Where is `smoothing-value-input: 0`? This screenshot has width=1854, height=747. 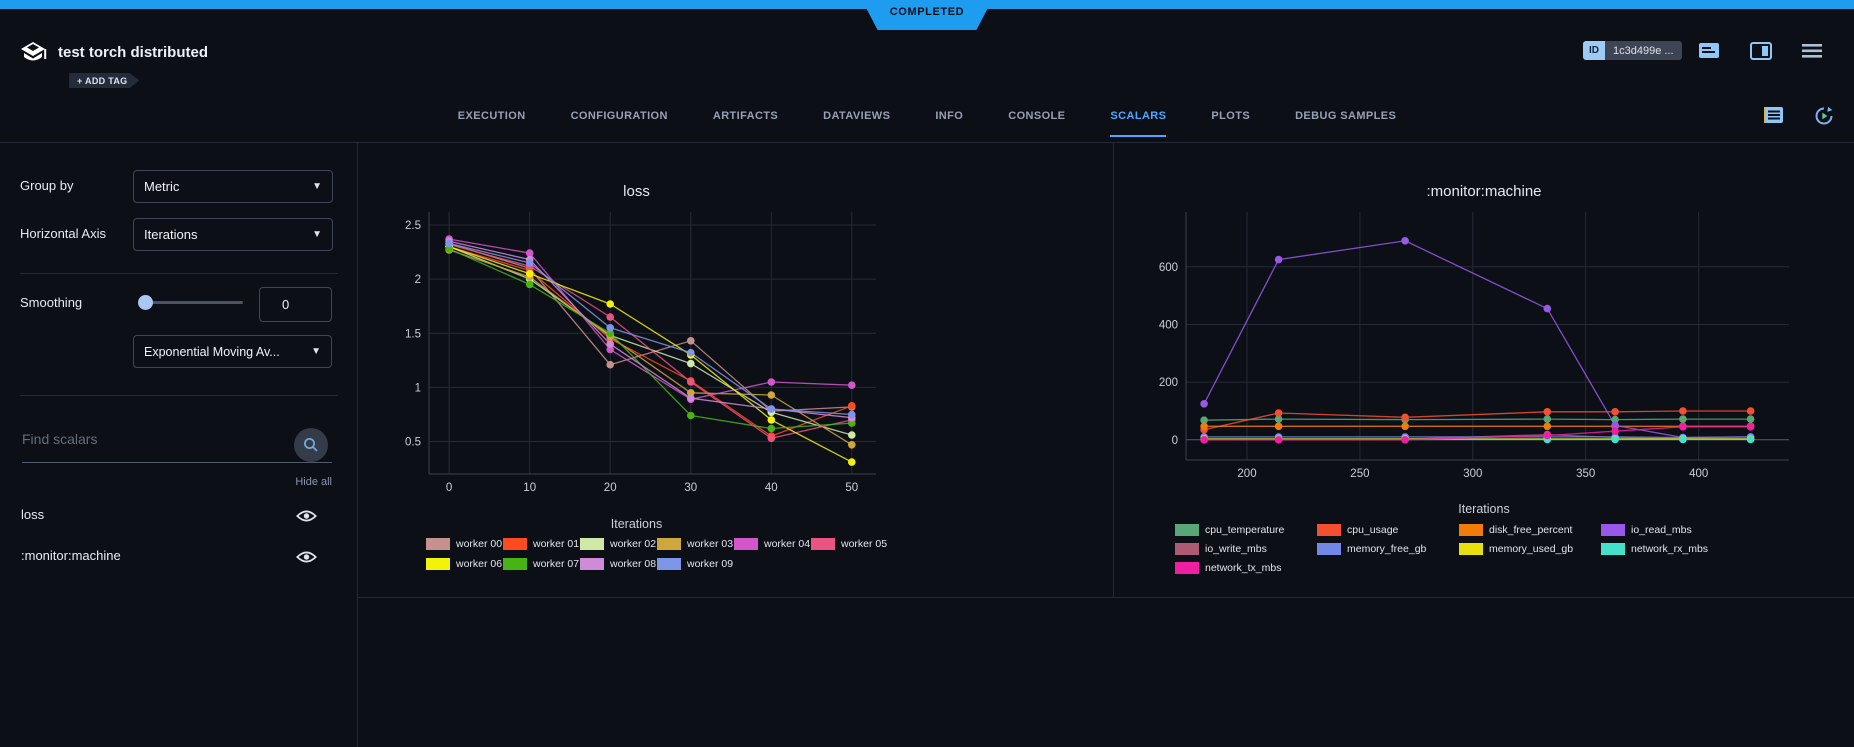
smoothing-value-input: 0 is located at coordinates (295, 304).